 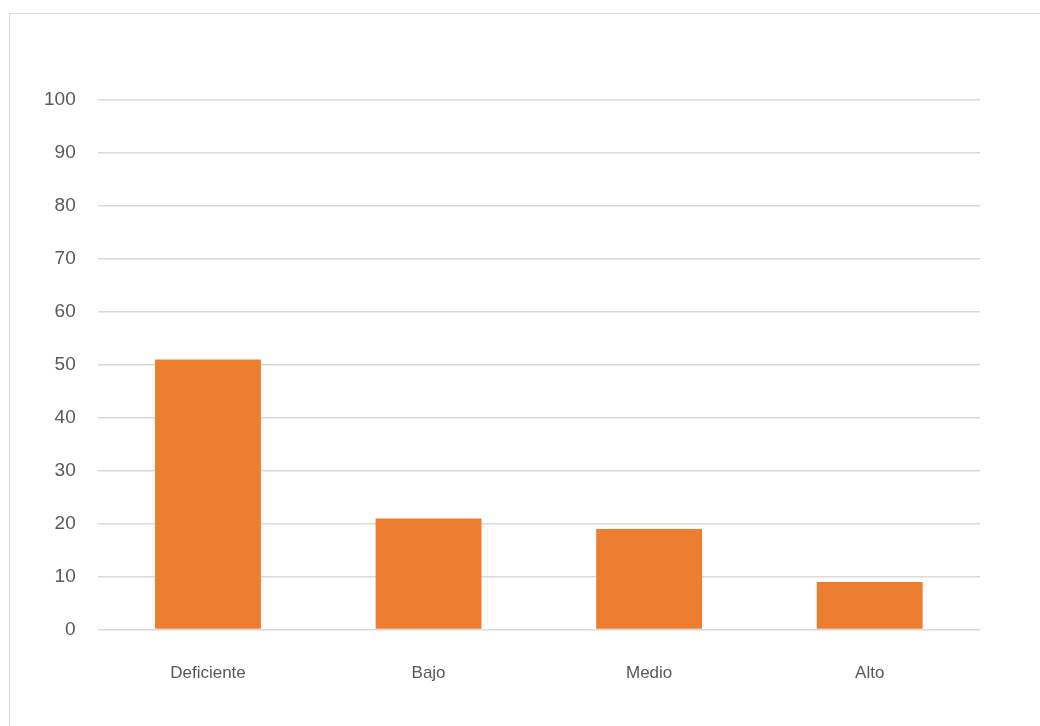 I want to click on y-tick-label: 100, so click(x=60, y=99).